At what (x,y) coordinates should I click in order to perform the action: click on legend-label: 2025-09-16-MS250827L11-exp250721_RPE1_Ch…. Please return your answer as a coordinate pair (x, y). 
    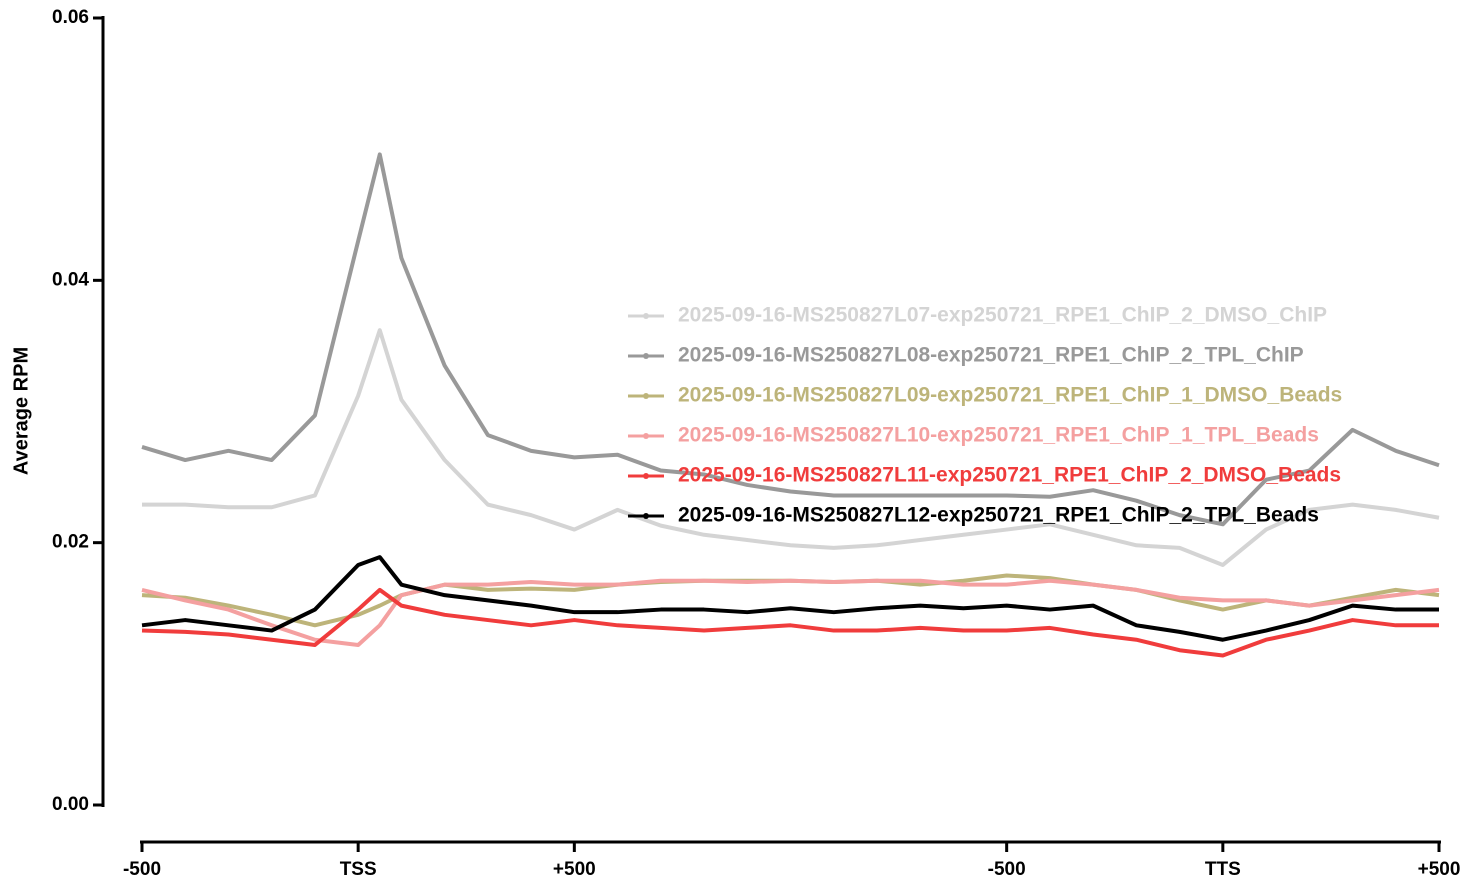
    Looking at the image, I should click on (1009, 475).